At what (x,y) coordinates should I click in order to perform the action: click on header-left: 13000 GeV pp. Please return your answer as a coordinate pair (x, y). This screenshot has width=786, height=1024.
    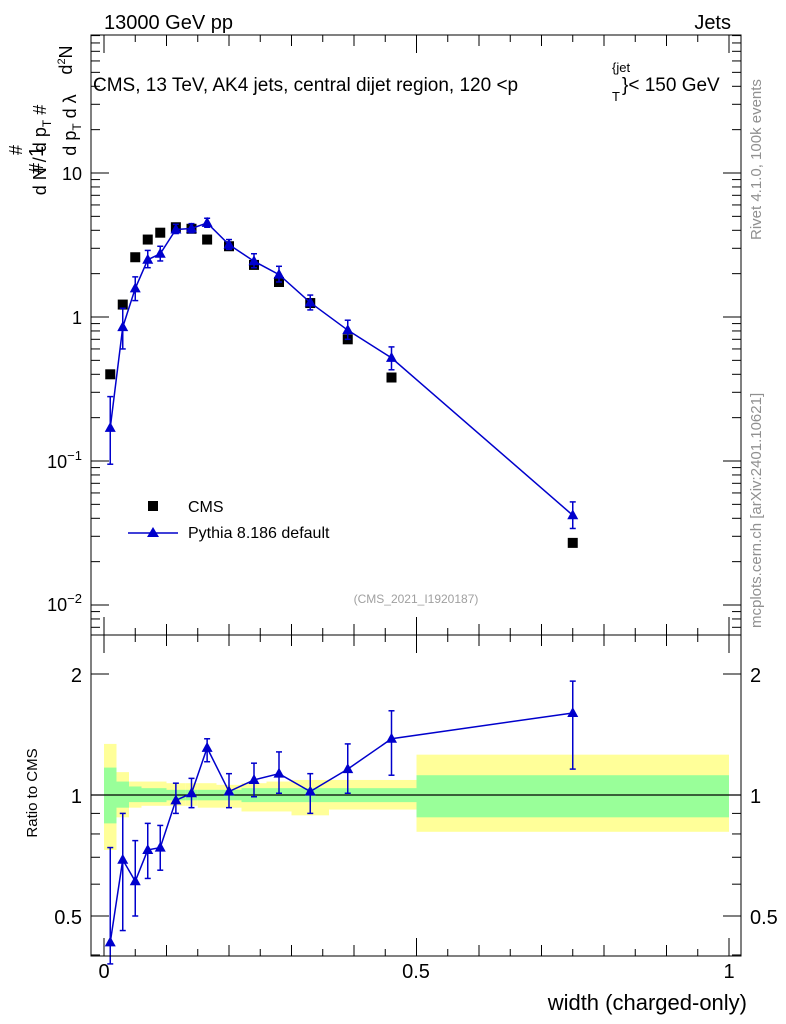
    Looking at the image, I should click on (168, 23).